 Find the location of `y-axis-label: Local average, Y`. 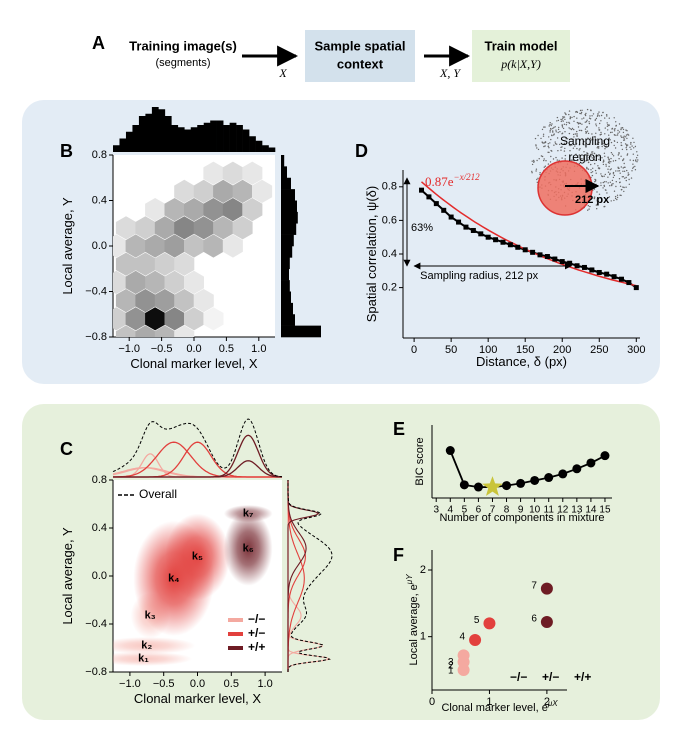

y-axis-label: Local average, Y is located at coordinates (67, 246).